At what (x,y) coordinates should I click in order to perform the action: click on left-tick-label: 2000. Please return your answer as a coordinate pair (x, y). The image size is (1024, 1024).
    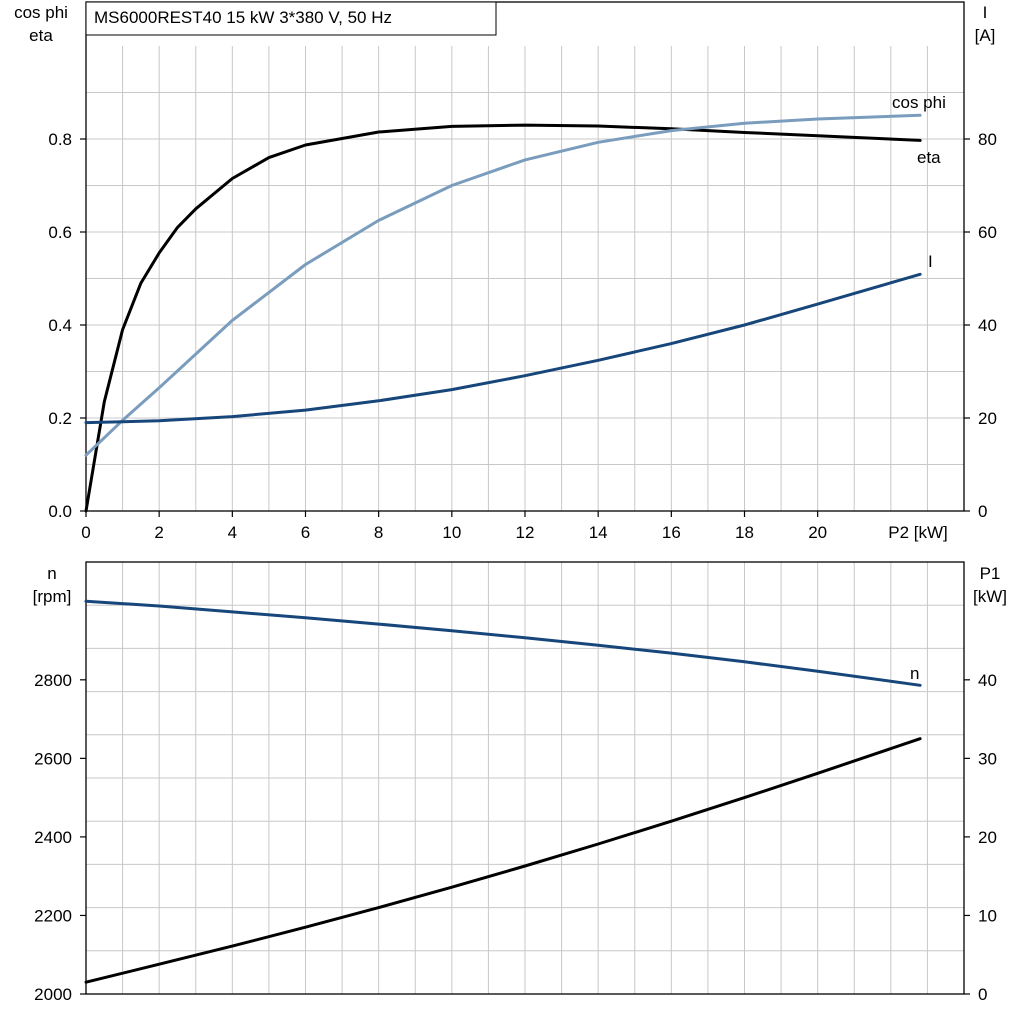
    Looking at the image, I should click on (53, 994).